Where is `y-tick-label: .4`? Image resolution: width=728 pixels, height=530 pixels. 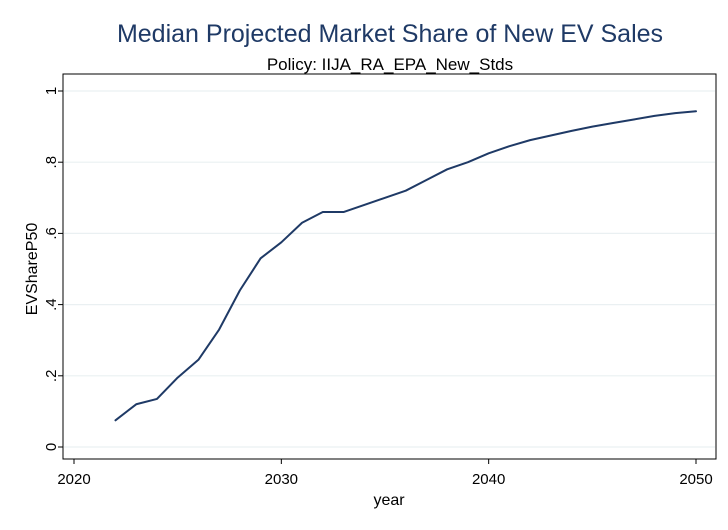
y-tick-label: .4 is located at coordinates (51, 304).